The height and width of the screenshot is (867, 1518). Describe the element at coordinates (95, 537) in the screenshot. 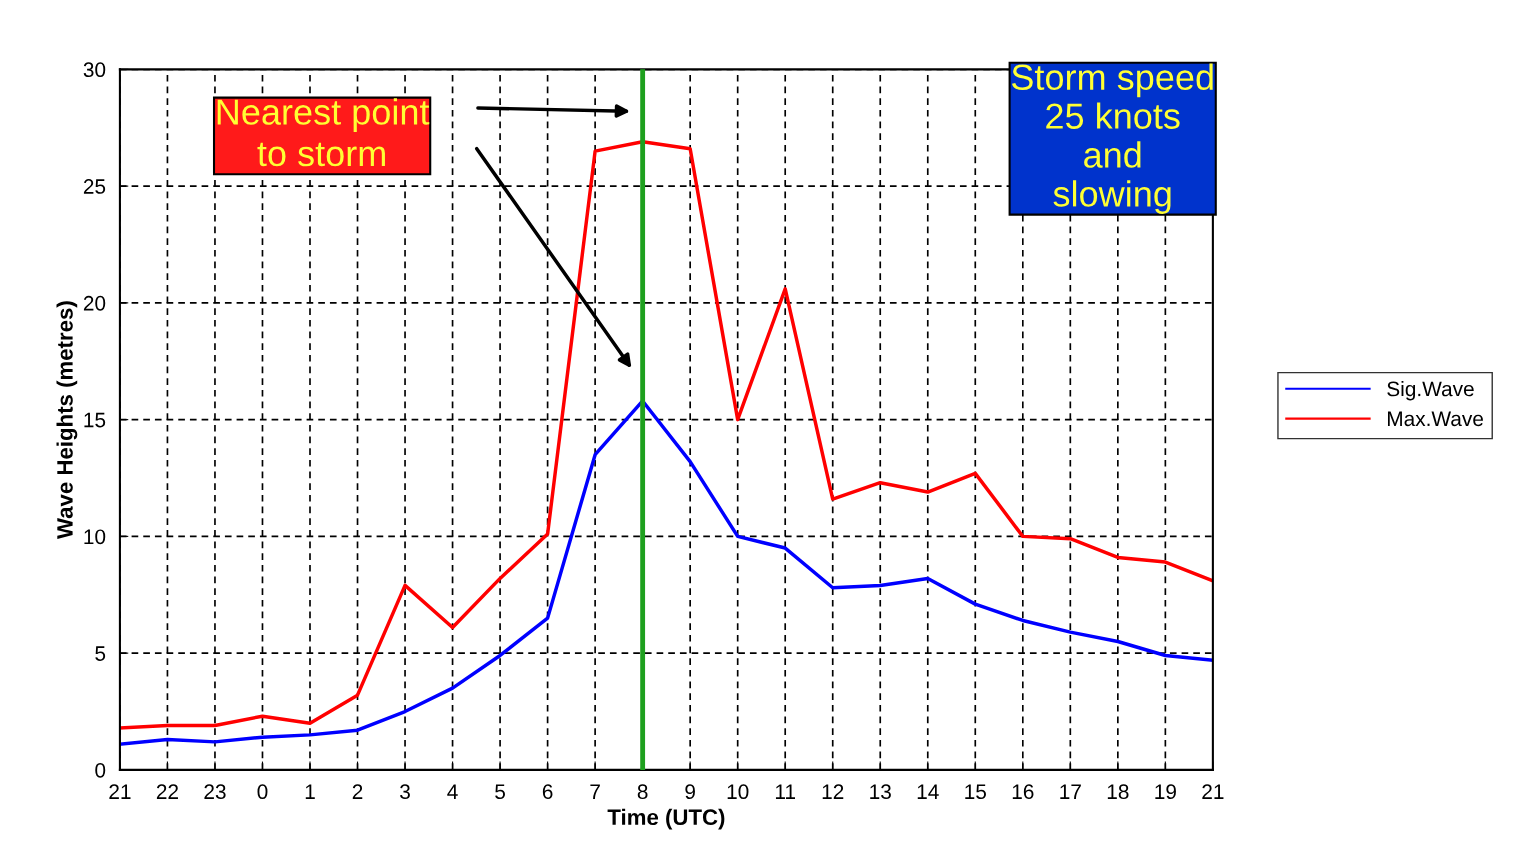

I see `y-tick-label: 10` at that location.